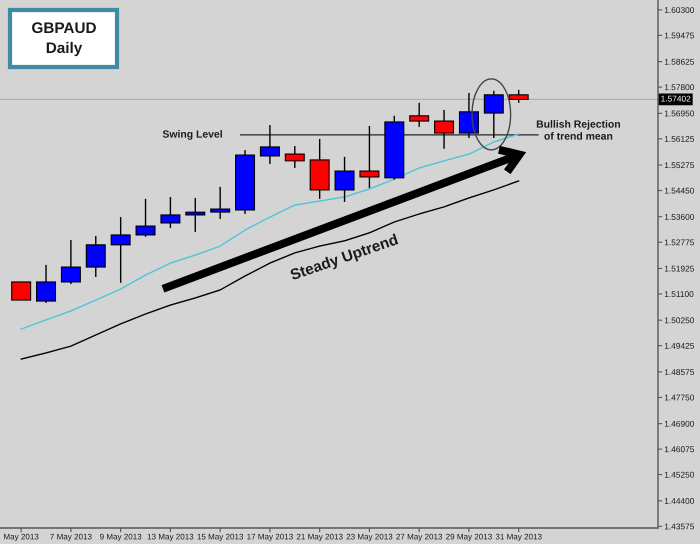  Describe the element at coordinates (679, 269) in the screenshot. I see `y-tick-label: 1.51925` at that location.